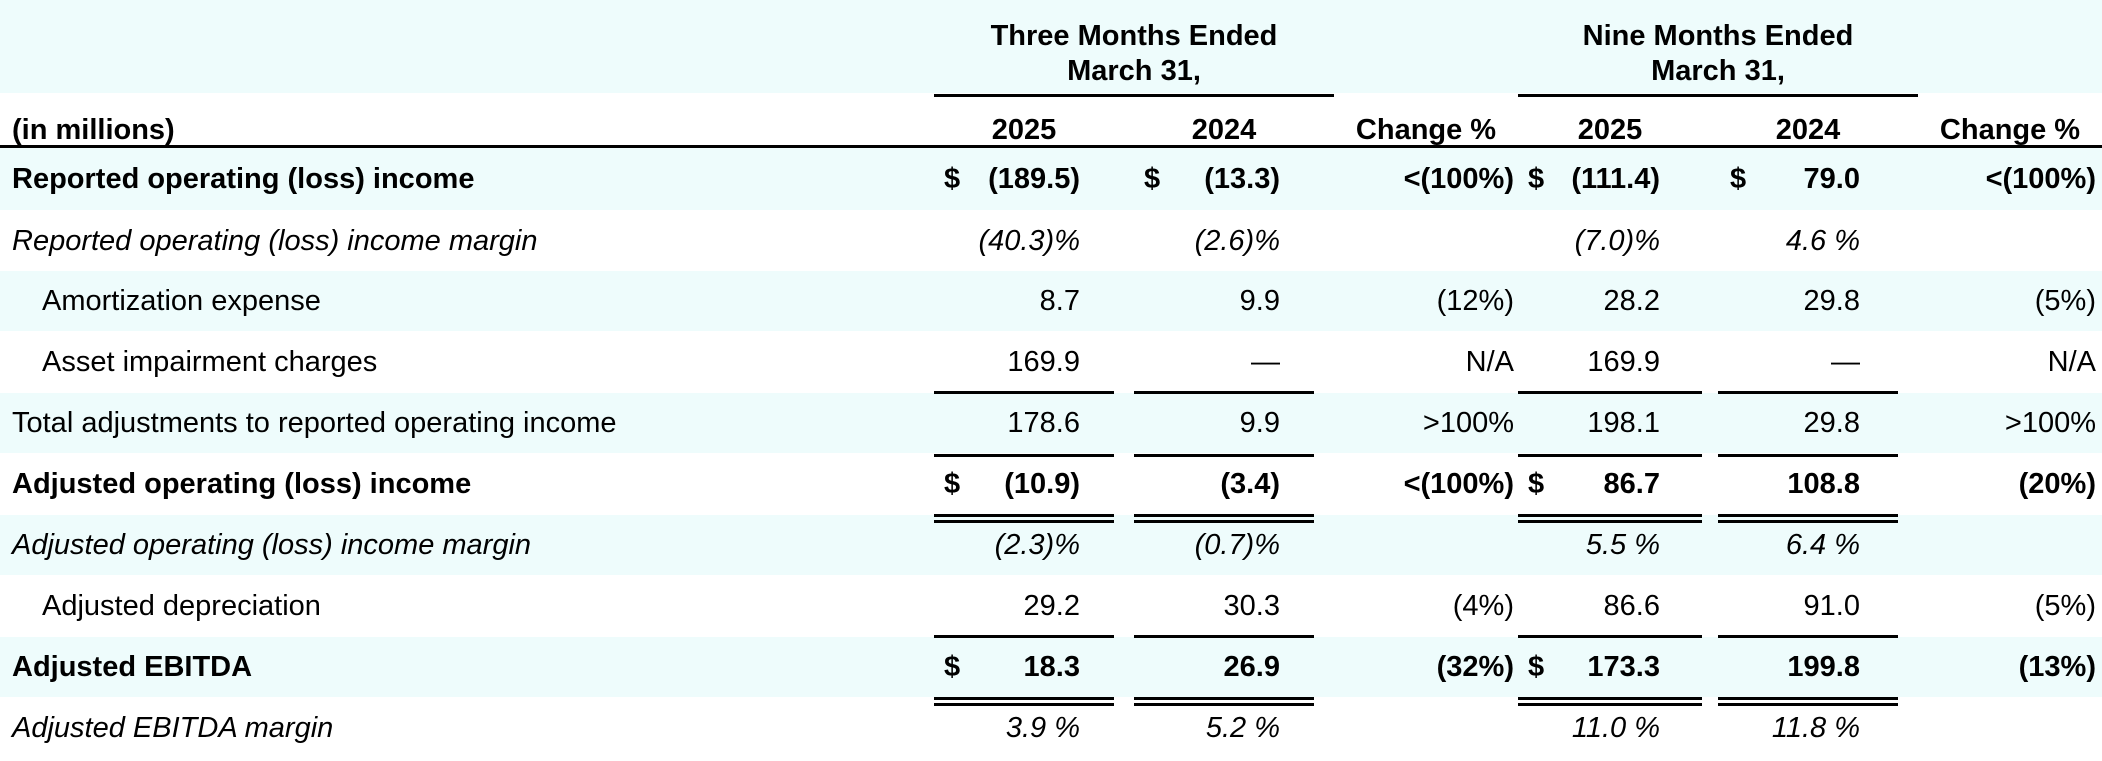  What do you see at coordinates (1831, 179) in the screenshot?
I see `value-cell: 79.0` at bounding box center [1831, 179].